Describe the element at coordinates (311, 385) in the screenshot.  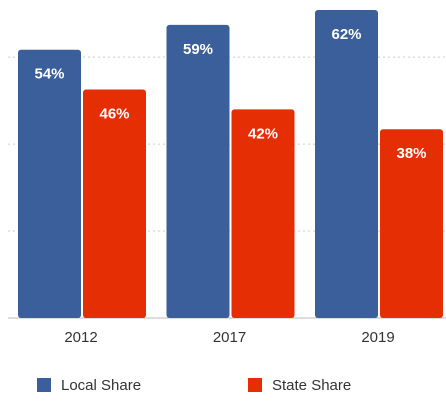
I see `legend-label: State Share` at that location.